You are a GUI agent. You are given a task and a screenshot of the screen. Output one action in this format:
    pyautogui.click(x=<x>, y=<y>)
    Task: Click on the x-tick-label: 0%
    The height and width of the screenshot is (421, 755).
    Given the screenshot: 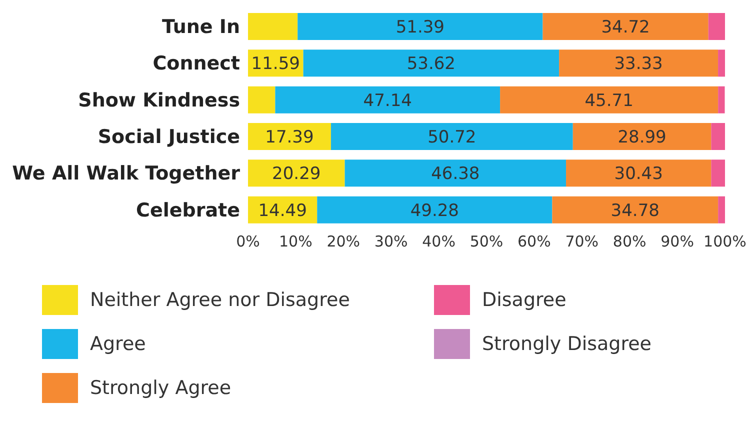 What is the action you would take?
    pyautogui.click(x=248, y=241)
    